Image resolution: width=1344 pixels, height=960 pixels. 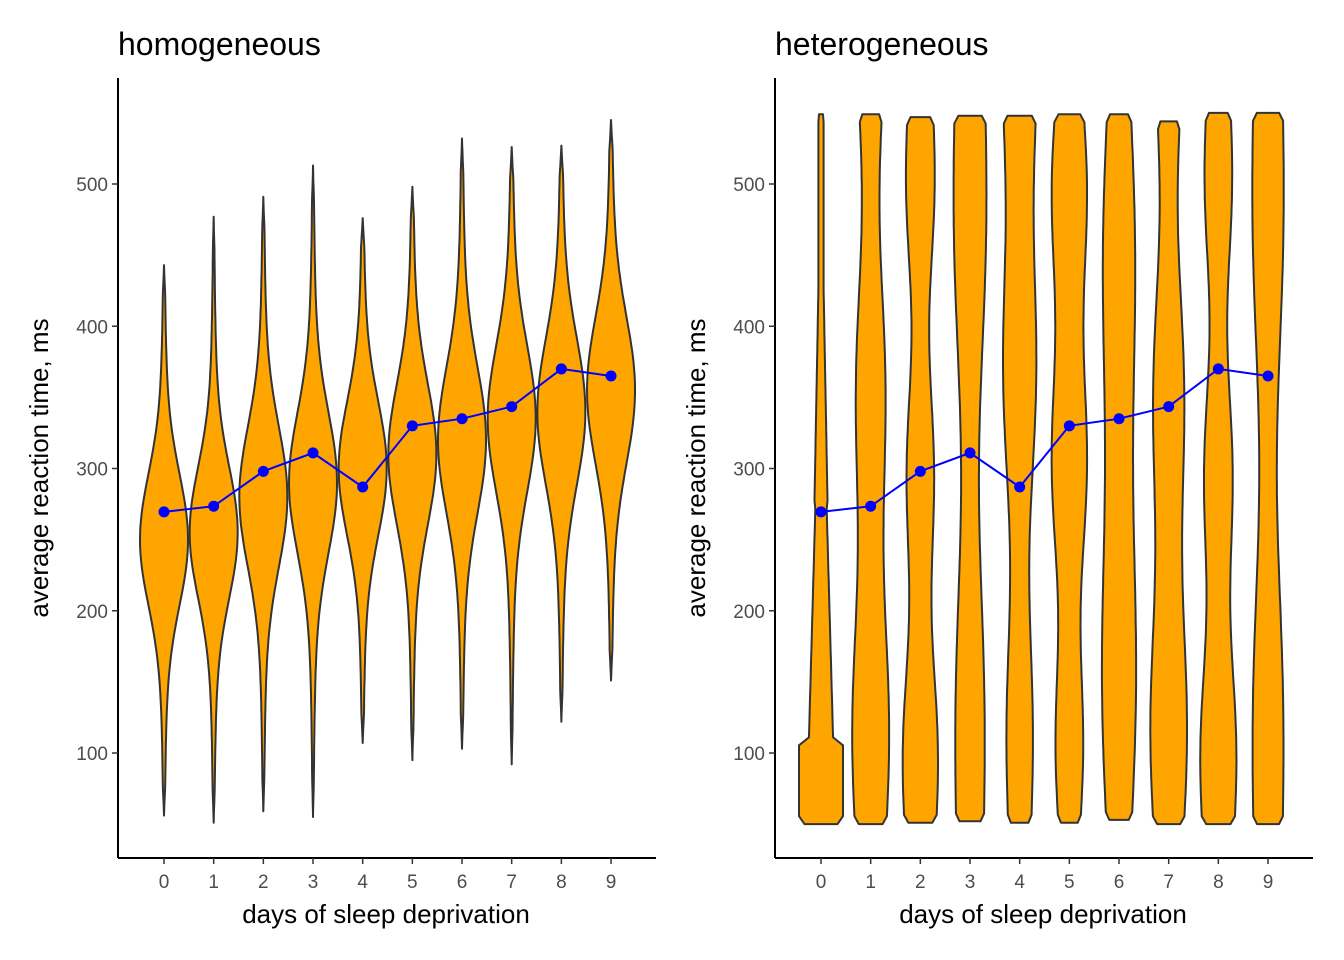 I want to click on chart-title: homogeneous, so click(x=219, y=44).